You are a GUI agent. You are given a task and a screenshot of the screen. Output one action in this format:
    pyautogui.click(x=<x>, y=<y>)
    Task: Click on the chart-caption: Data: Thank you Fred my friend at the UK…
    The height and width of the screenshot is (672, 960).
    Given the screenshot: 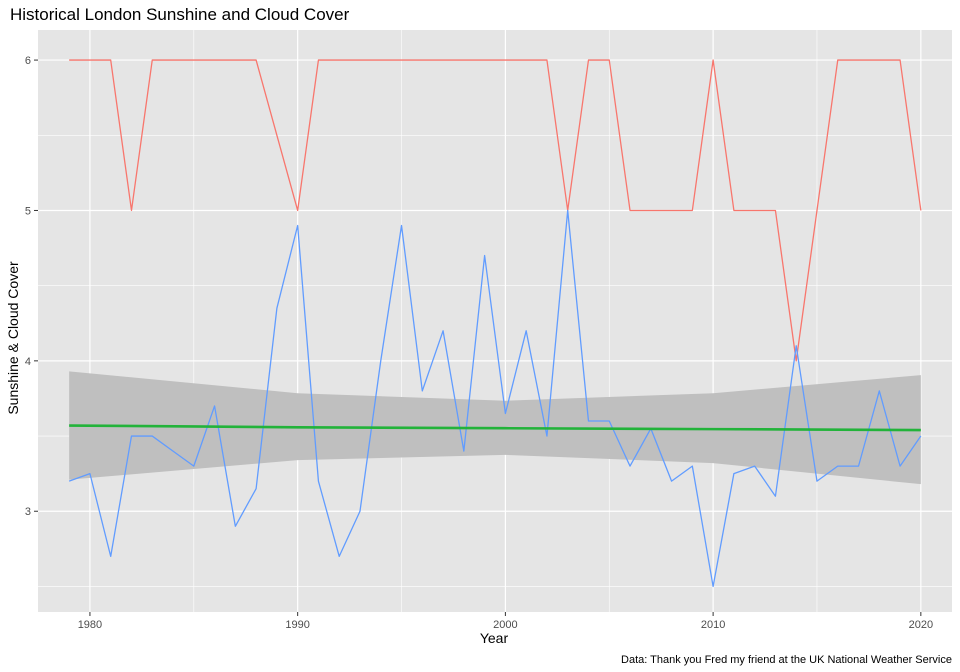 What is the action you would take?
    pyautogui.click(x=786, y=660)
    